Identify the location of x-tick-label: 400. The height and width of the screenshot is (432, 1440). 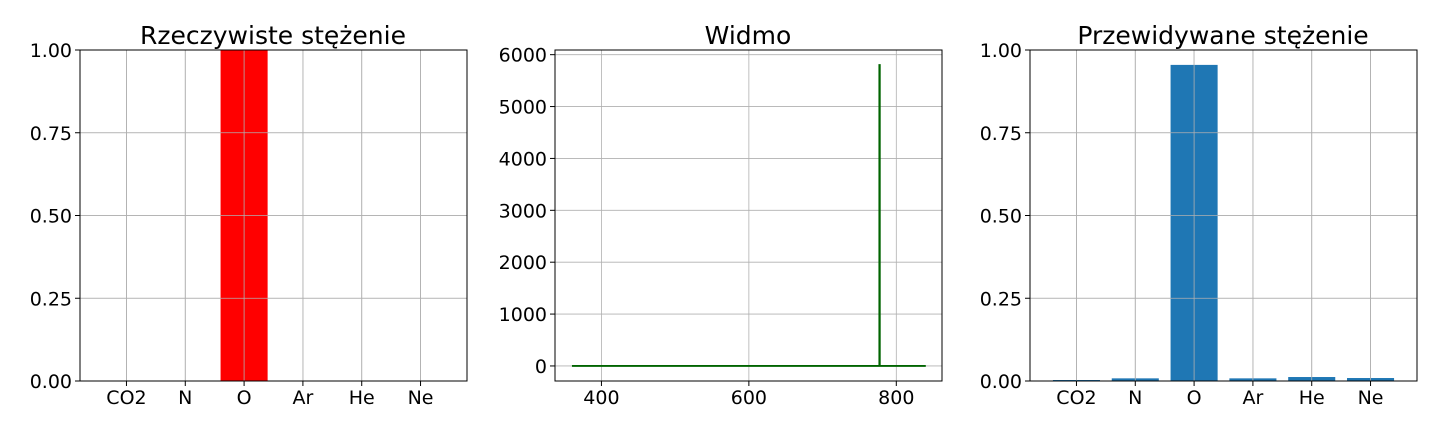
(601, 398).